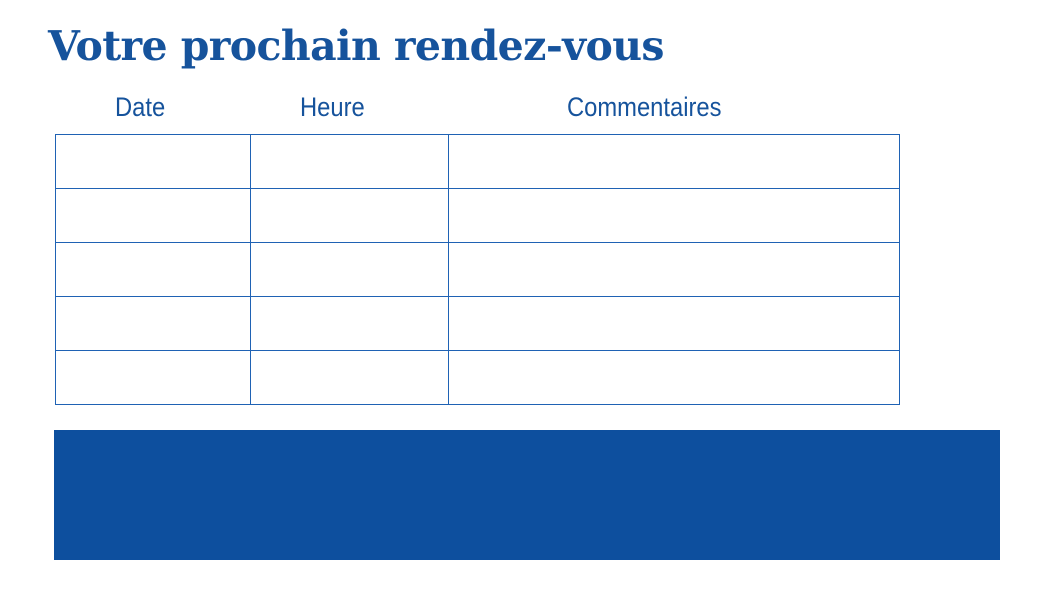 The height and width of the screenshot is (600, 1050). Describe the element at coordinates (644, 107) in the screenshot. I see `column-header-commentaires: Commentaires` at that location.